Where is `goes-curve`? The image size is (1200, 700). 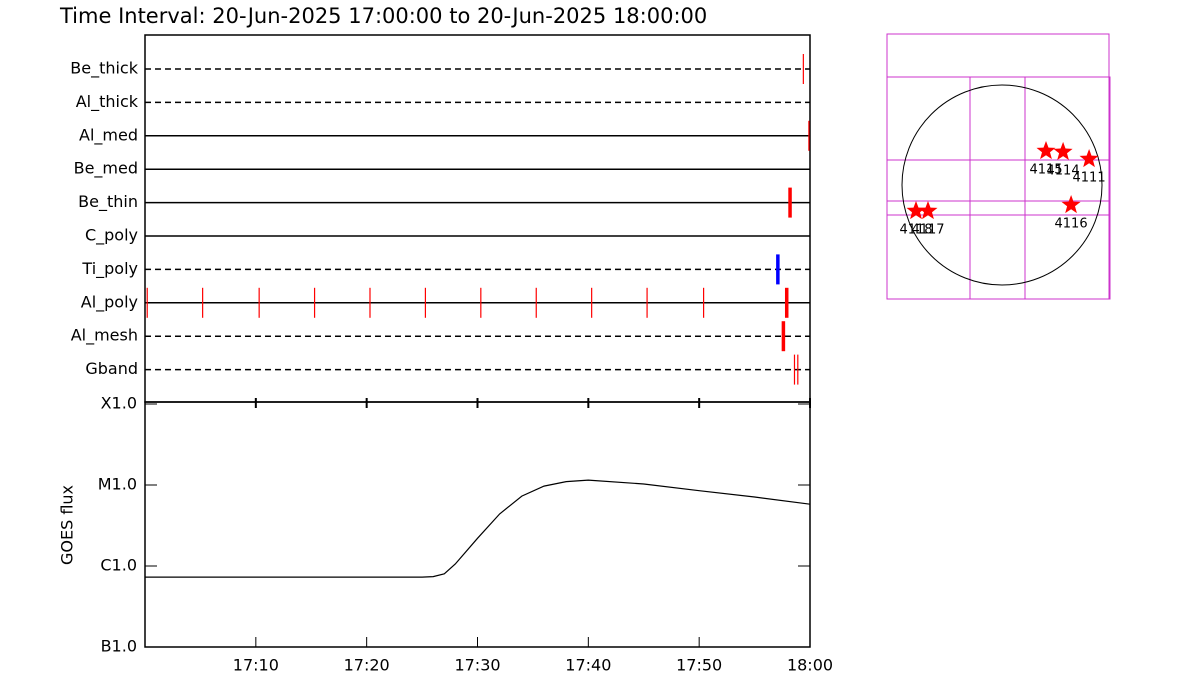 goes-curve is located at coordinates (478, 528).